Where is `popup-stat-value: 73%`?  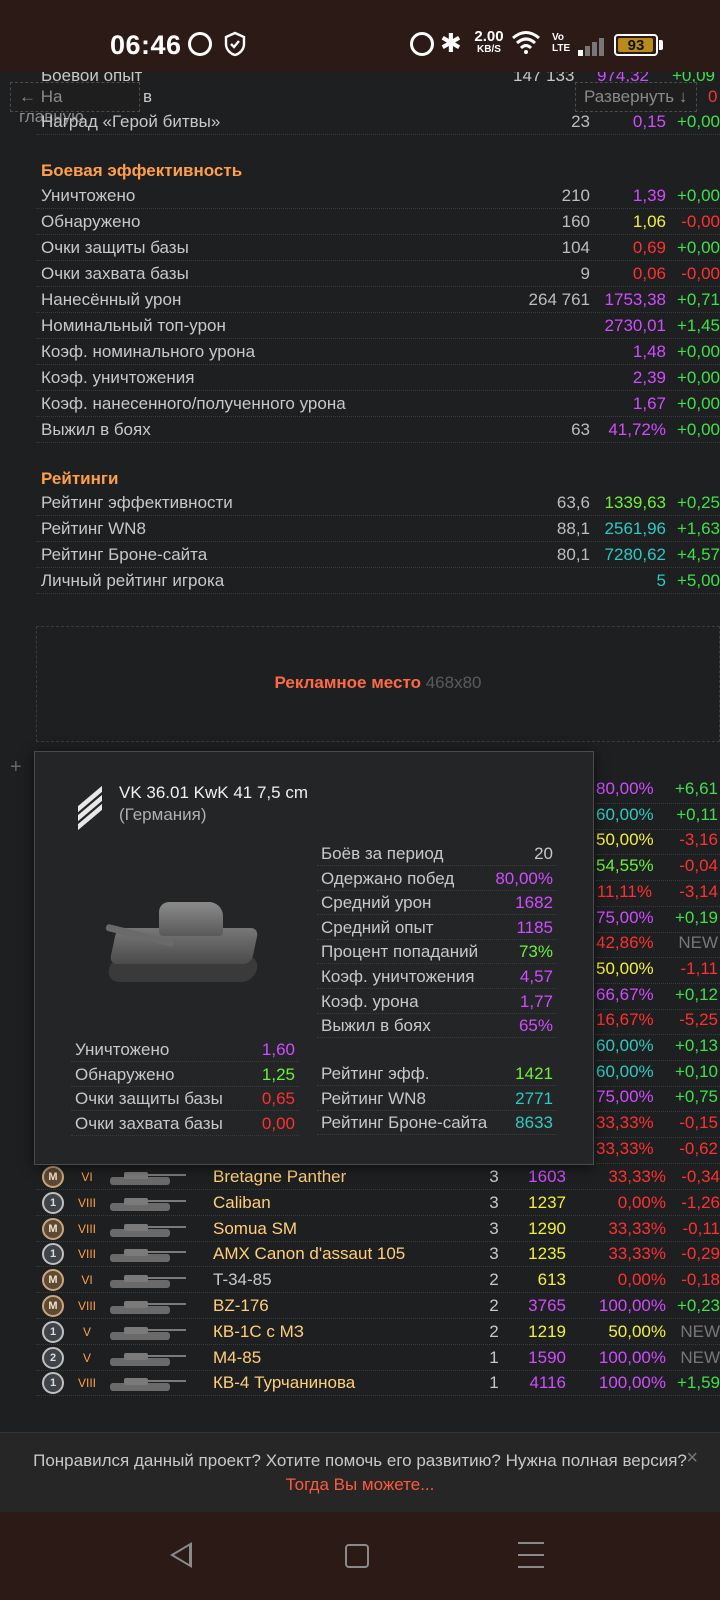
popup-stat-value: 73% is located at coordinates (535, 952).